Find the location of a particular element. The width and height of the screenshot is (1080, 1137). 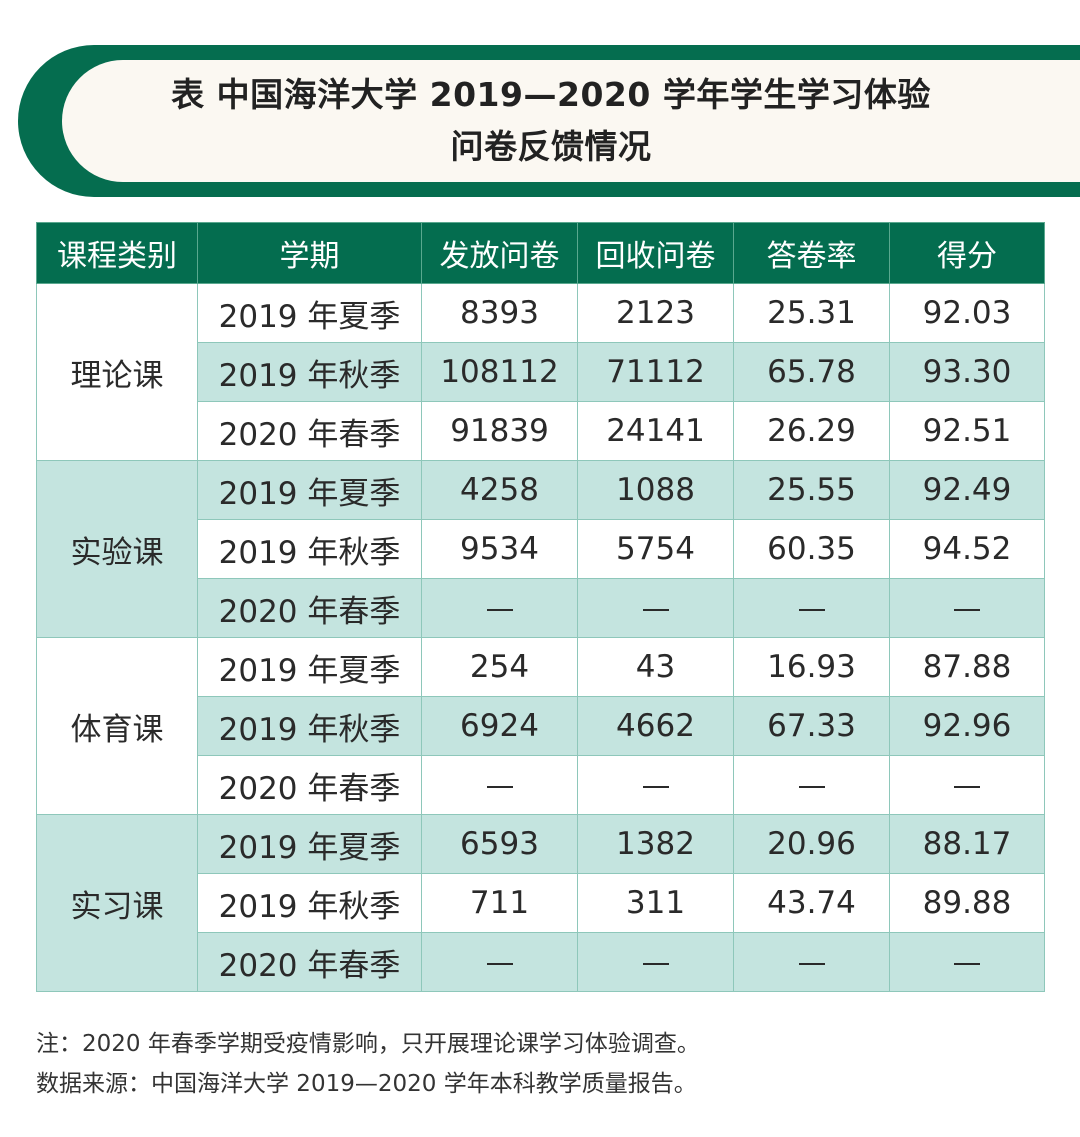

category-cell: 实验课 is located at coordinates (117, 549).